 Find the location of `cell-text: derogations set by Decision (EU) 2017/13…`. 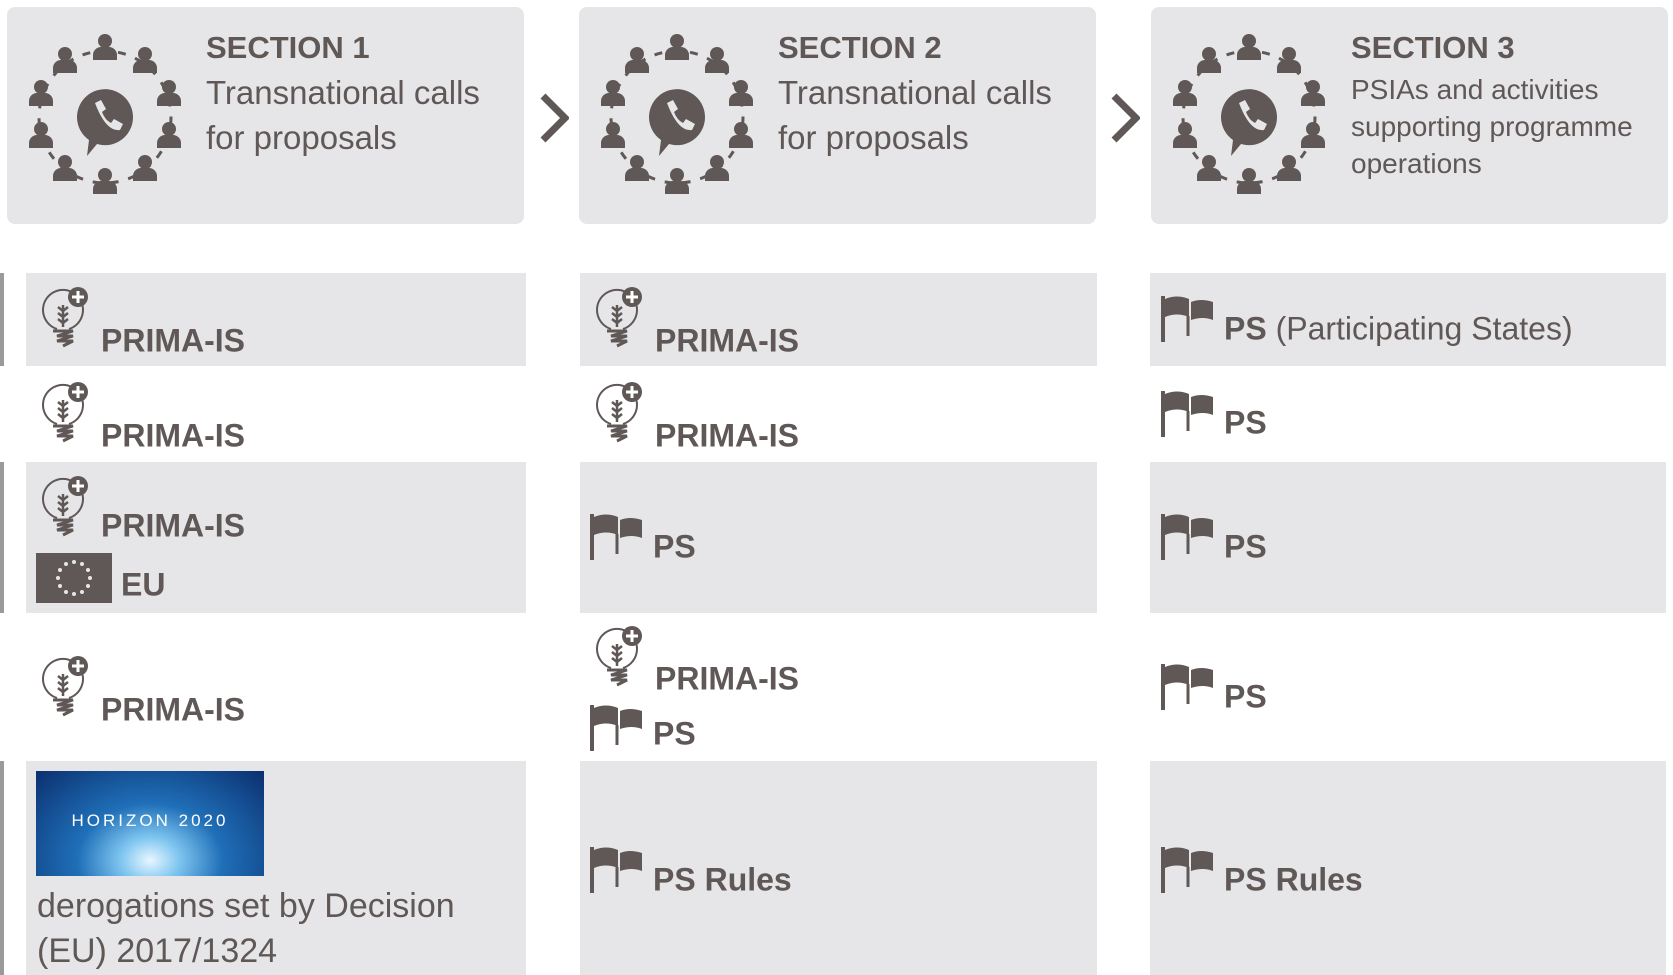

cell-text: derogations set by Decision (EU) 2017/13… is located at coordinates (246, 928).